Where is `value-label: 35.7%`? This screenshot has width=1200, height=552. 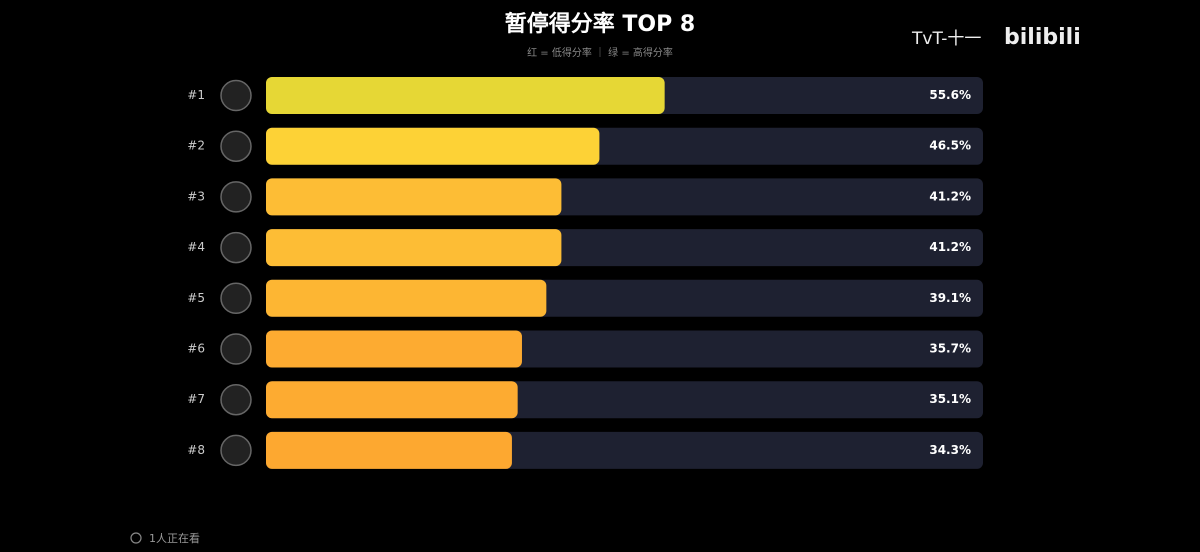 value-label: 35.7% is located at coordinates (950, 349).